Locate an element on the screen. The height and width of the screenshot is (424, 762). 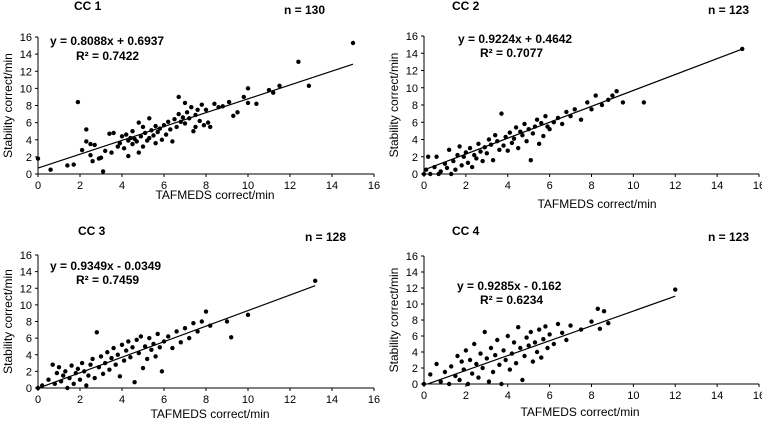
panel-4-y-axis-title: Stability correct/min is located at coordinates (394, 320).